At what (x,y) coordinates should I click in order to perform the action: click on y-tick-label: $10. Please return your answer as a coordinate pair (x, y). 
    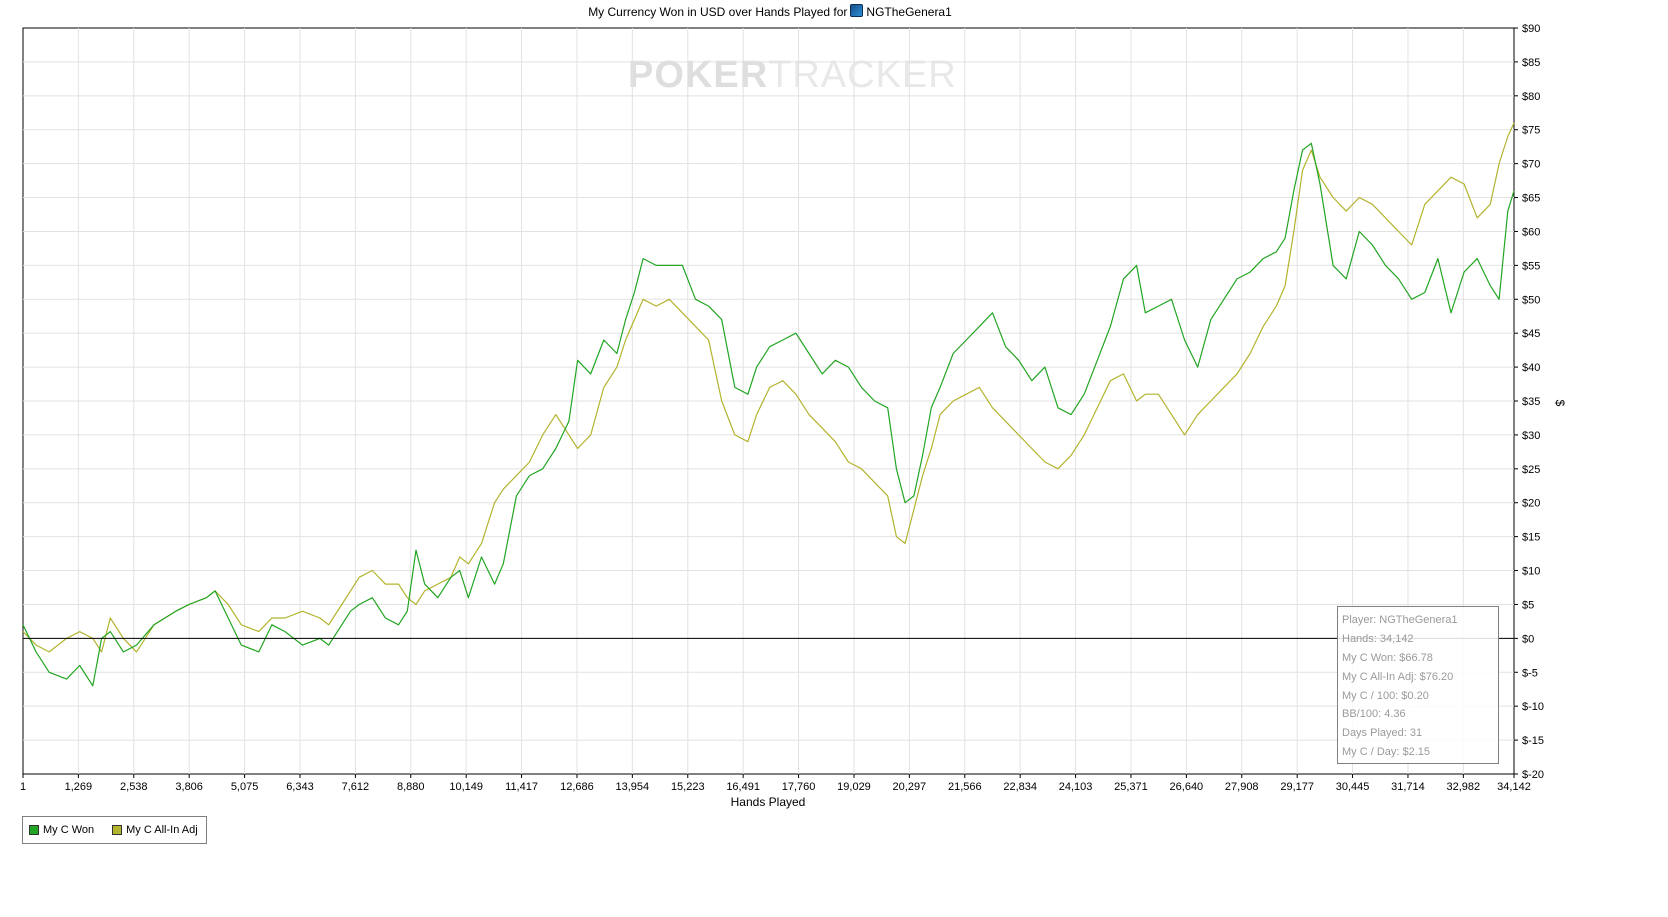
    Looking at the image, I should click on (1531, 572).